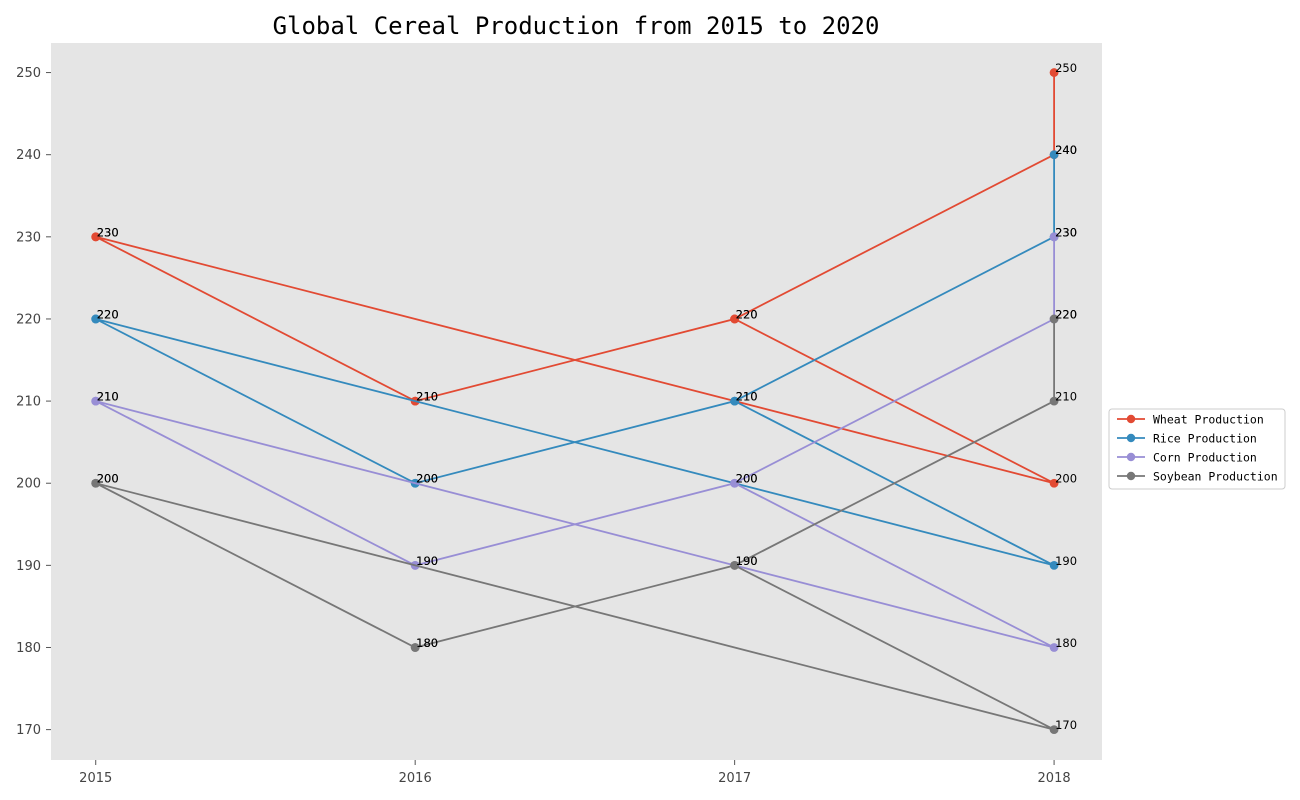  What do you see at coordinates (28, 155) in the screenshot?
I see `y-tick-label: 240` at bounding box center [28, 155].